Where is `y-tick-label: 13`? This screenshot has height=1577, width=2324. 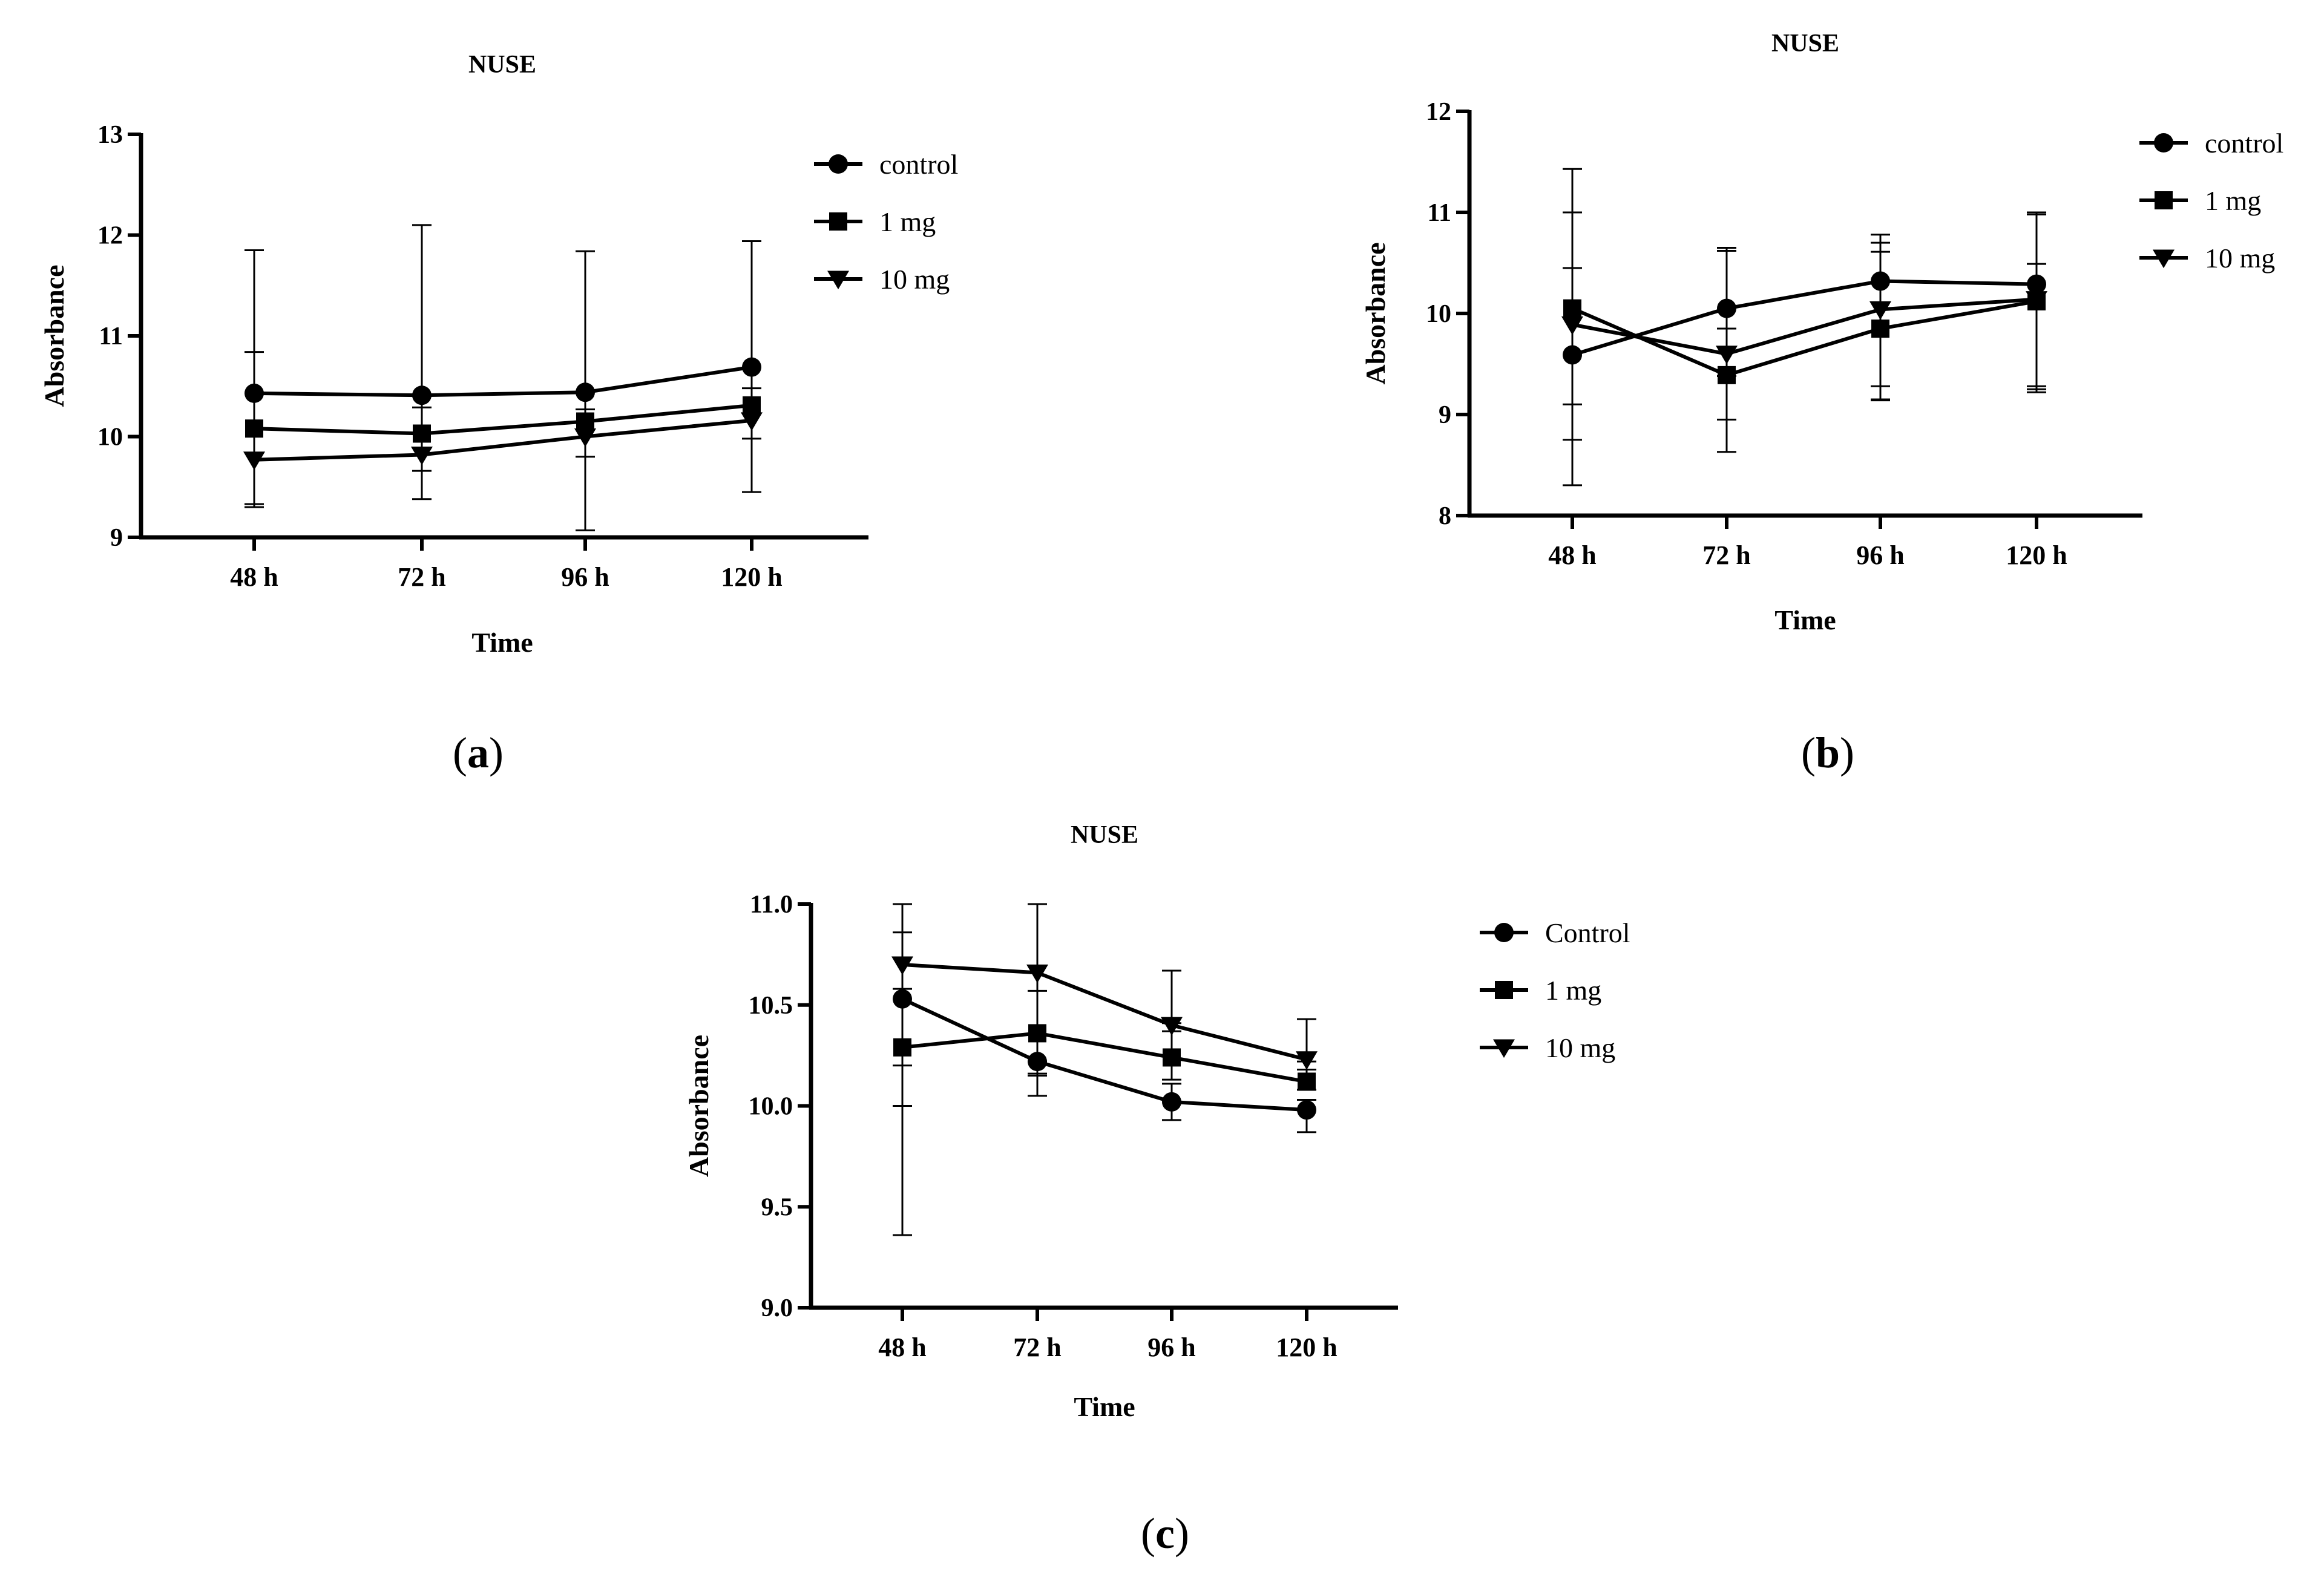 y-tick-label: 13 is located at coordinates (110, 135).